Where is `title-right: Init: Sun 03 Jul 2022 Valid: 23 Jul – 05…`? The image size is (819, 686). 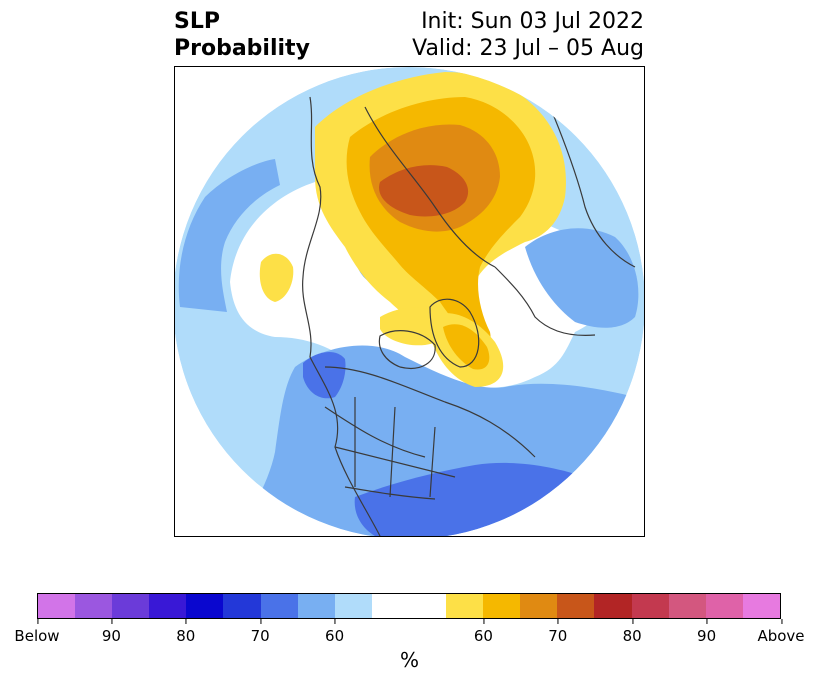 title-right: Init: Sun 03 Jul 2022 Valid: 23 Jul – 05… is located at coordinates (528, 35).